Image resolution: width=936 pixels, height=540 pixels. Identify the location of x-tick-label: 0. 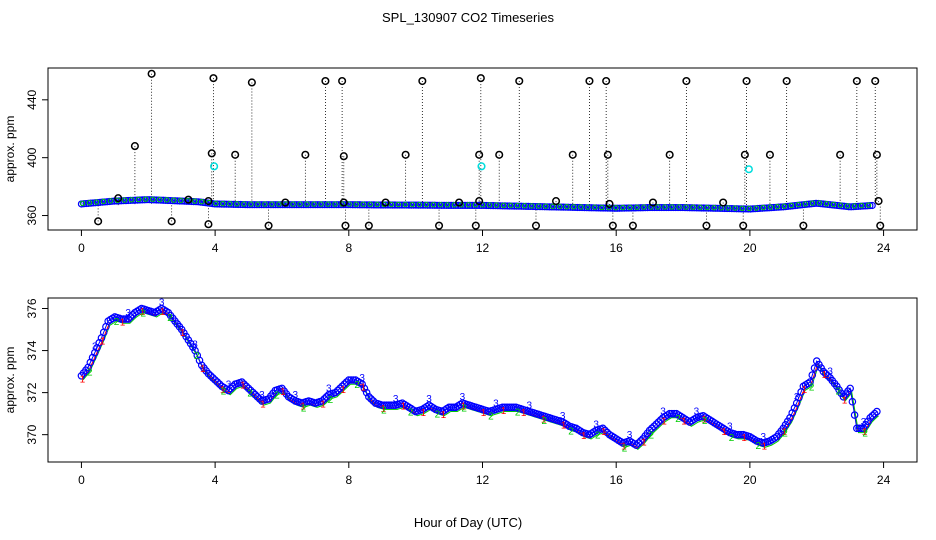
(81, 248).